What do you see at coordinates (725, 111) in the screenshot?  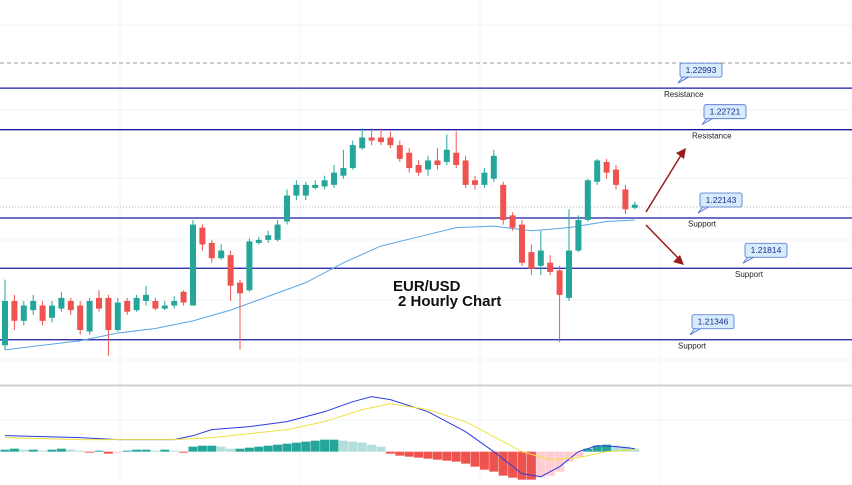 I see `level-label: 1.22721` at bounding box center [725, 111].